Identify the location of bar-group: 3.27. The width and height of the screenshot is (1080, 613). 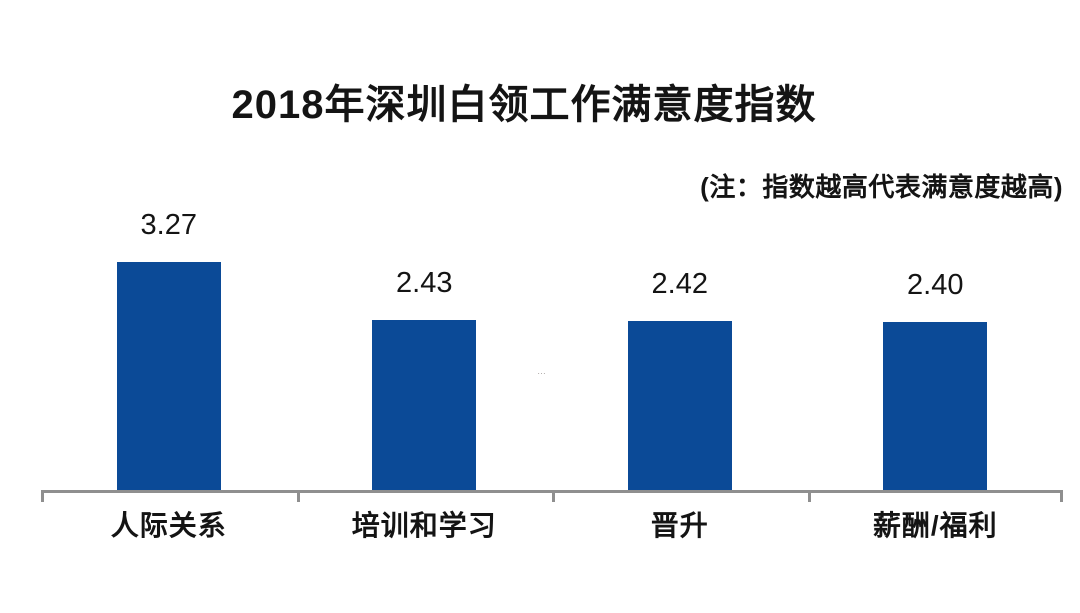
(169, 349).